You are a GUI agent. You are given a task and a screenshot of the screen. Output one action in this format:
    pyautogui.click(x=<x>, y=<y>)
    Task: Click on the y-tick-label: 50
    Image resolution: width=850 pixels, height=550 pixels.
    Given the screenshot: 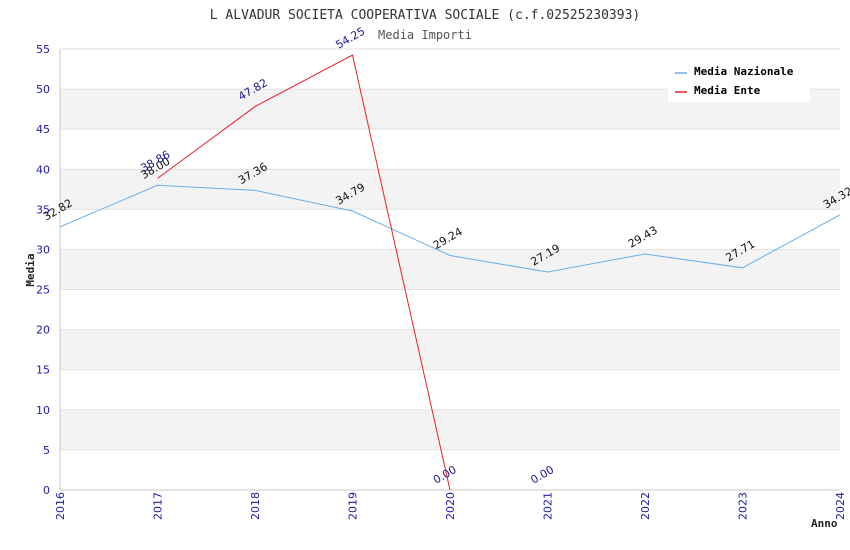 What is the action you would take?
    pyautogui.click(x=43, y=89)
    